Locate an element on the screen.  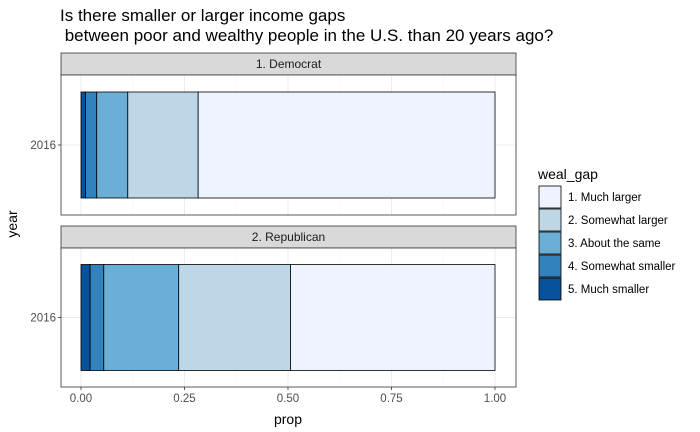
x-tick-label: 1.00 is located at coordinates (495, 399).